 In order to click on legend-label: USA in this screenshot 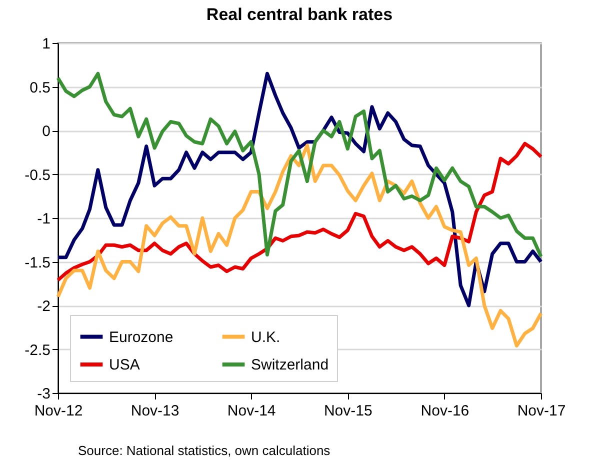, I will do `click(124, 365)`.